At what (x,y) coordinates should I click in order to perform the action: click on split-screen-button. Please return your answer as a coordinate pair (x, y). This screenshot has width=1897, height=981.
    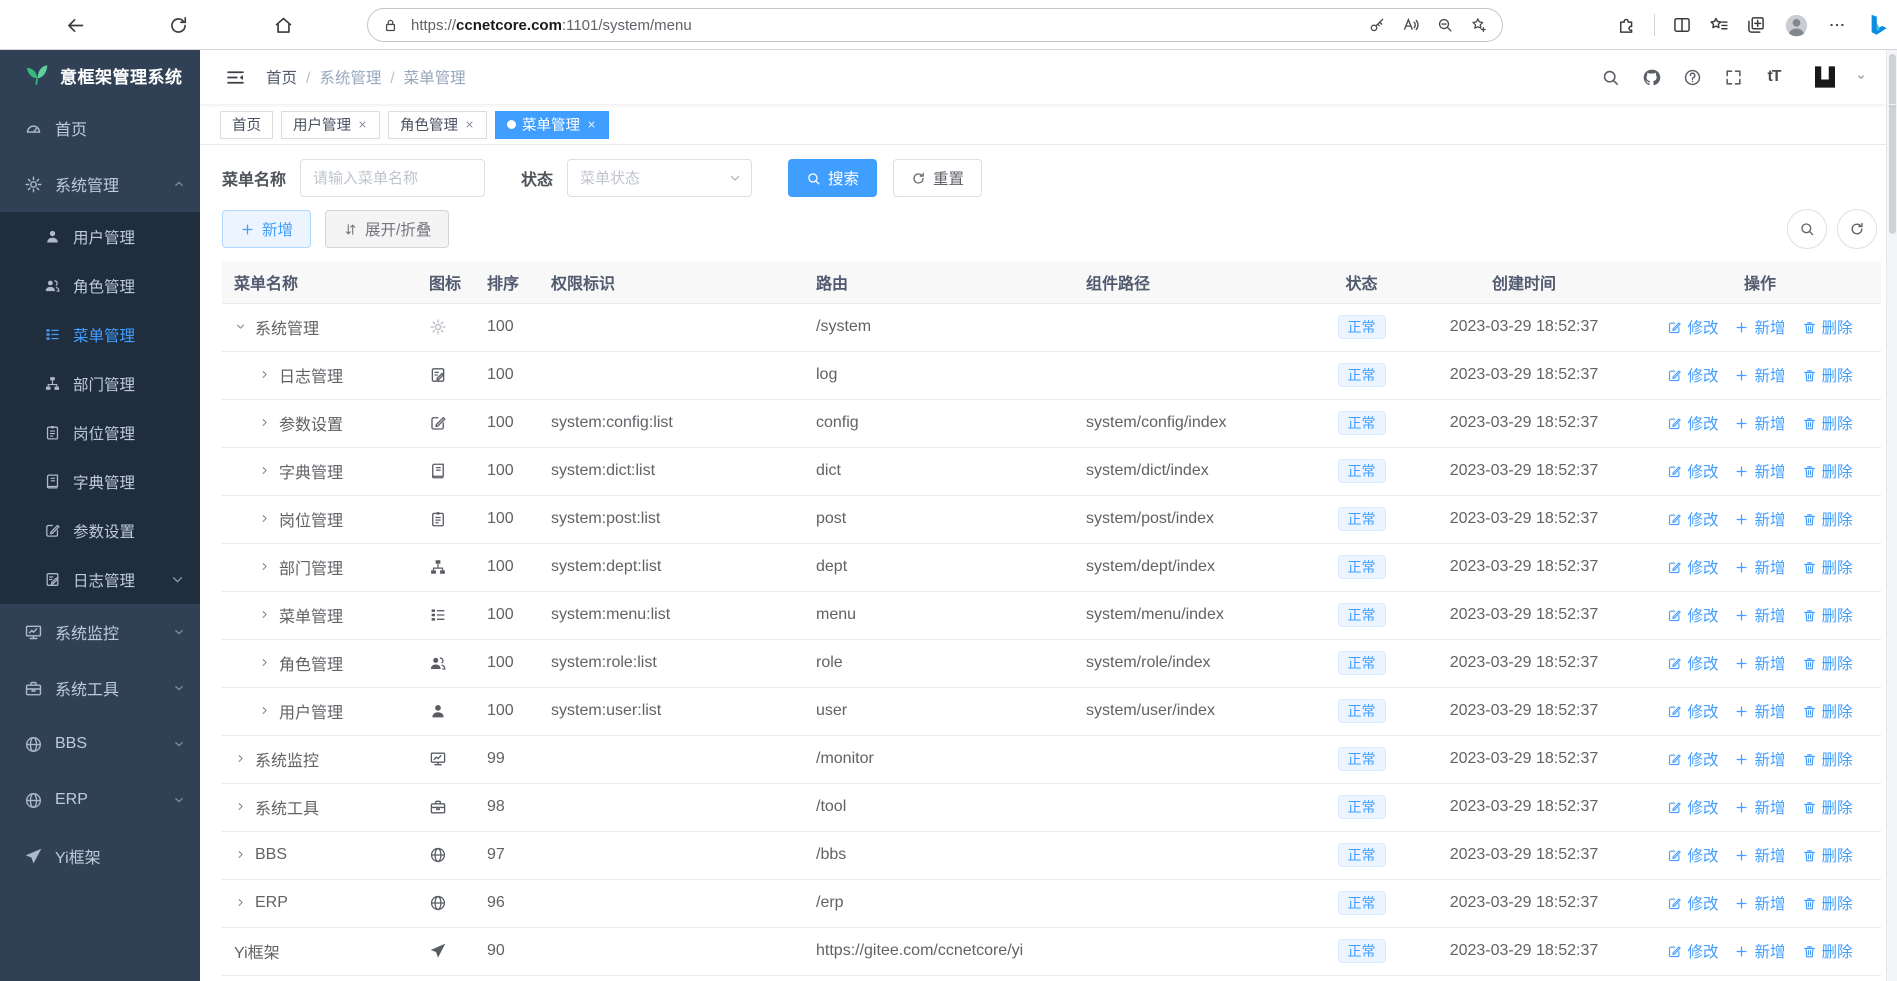
    Looking at the image, I should click on (1682, 25).